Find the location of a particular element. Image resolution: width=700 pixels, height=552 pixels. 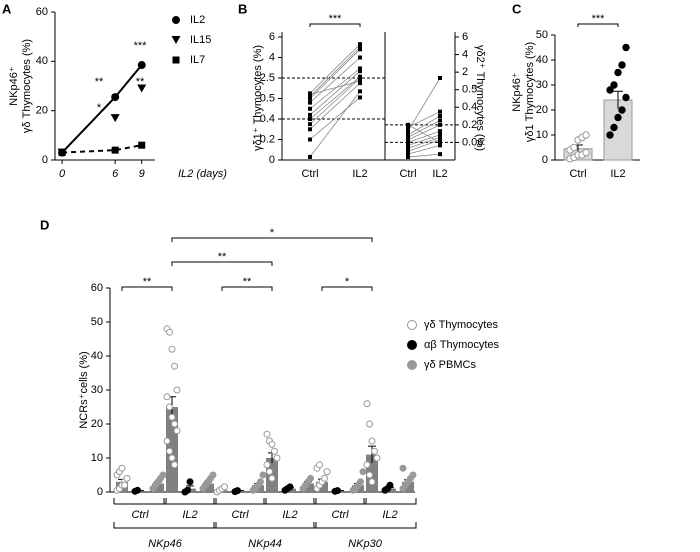

y-axis-label: NKp46⁺ is located at coordinates (517, 92).